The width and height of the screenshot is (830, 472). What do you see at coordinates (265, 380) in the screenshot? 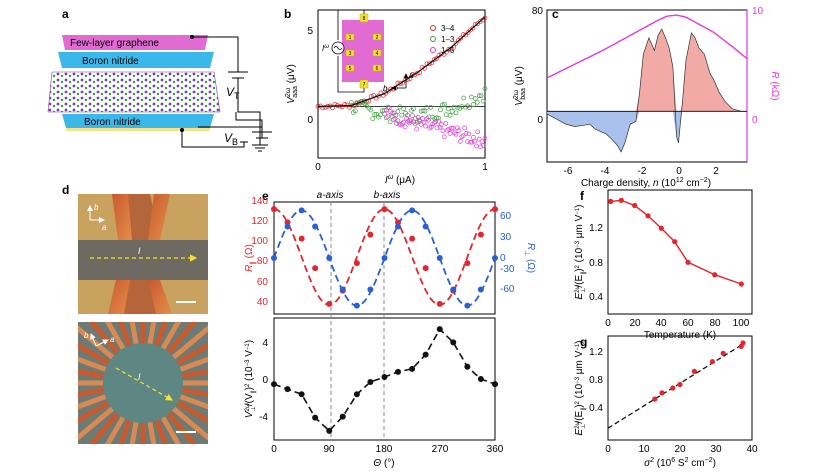
I see `e-ytick: 0` at bounding box center [265, 380].